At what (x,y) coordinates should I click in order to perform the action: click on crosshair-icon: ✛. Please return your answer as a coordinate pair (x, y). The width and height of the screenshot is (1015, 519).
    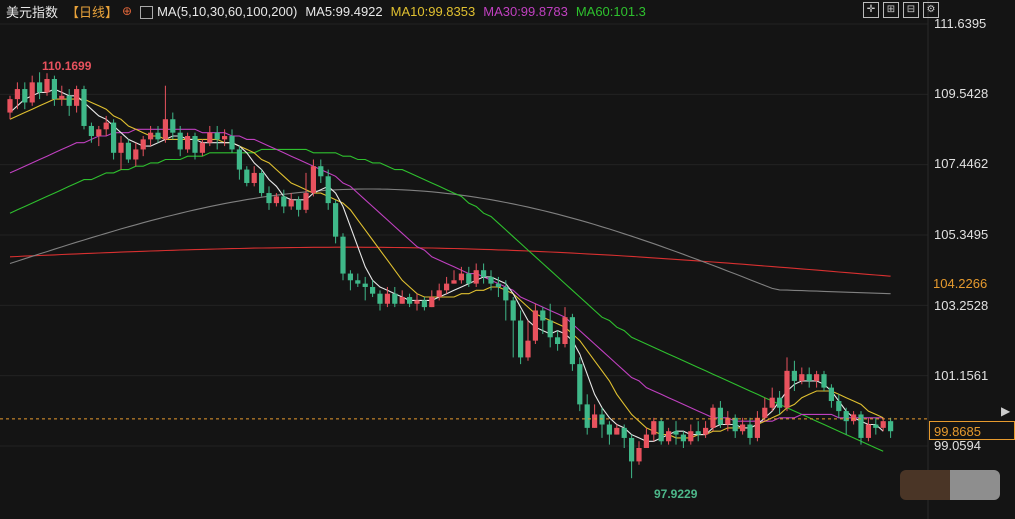
    Looking at the image, I should click on (871, 10).